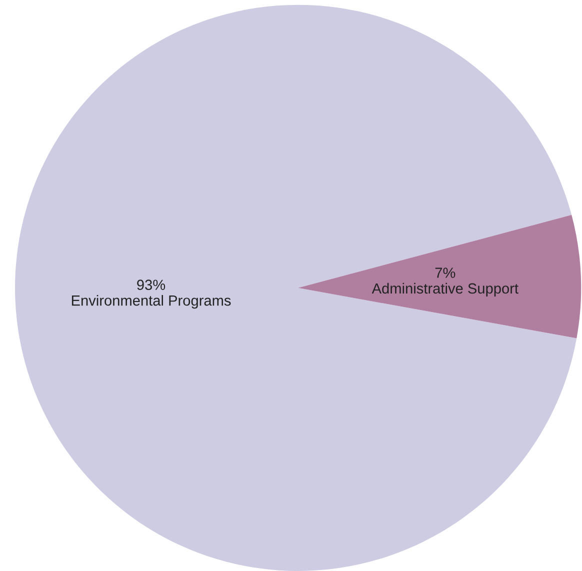 This screenshot has width=582, height=571. Describe the element at coordinates (445, 289) in the screenshot. I see `slice-label: Administrative Support` at that location.